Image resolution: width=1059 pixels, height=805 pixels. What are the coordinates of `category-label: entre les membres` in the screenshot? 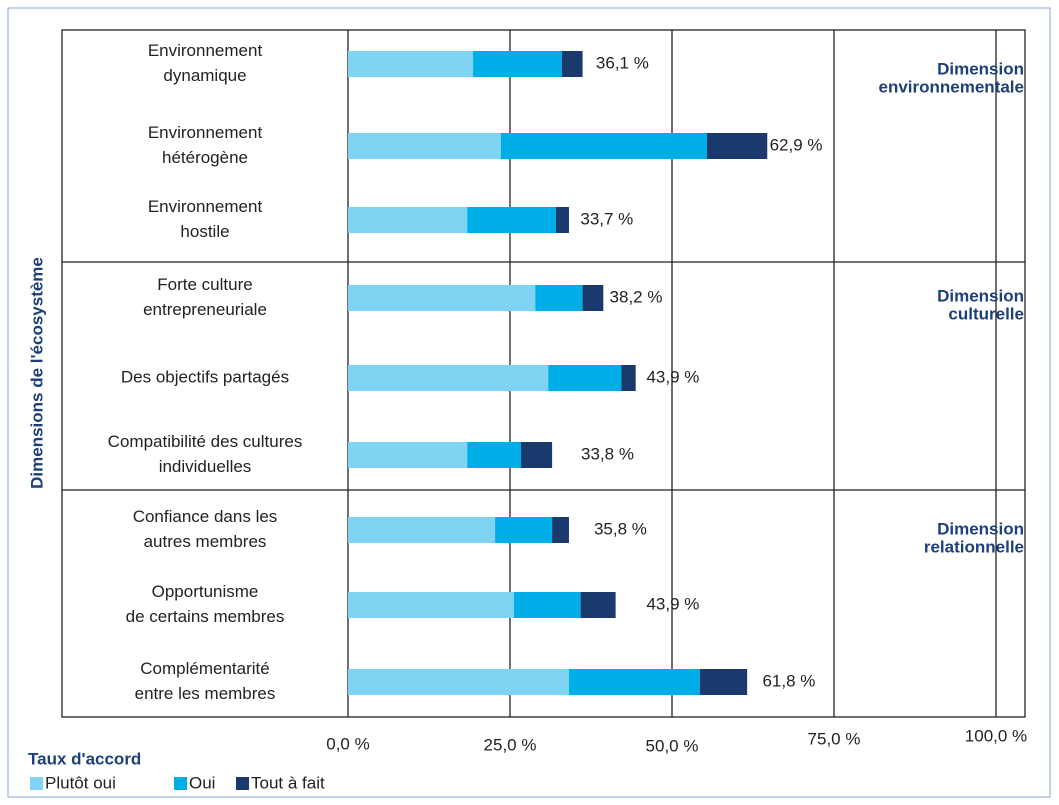 It's located at (205, 693).